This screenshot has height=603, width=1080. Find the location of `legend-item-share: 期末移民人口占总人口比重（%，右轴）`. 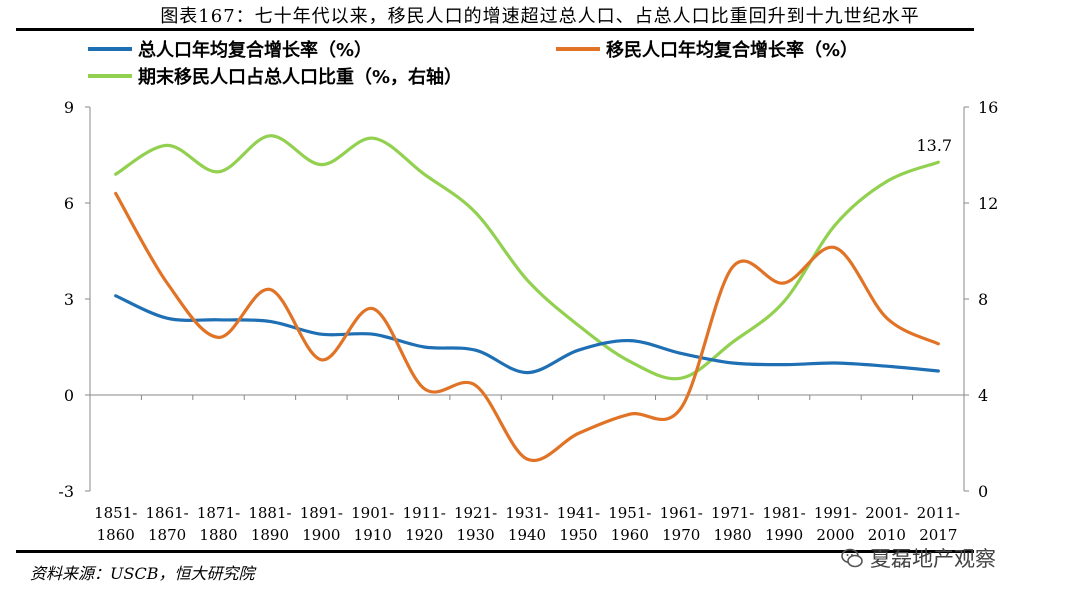

legend-item-share: 期末移民人口占总人口比重（%，右轴） is located at coordinates (275, 76).